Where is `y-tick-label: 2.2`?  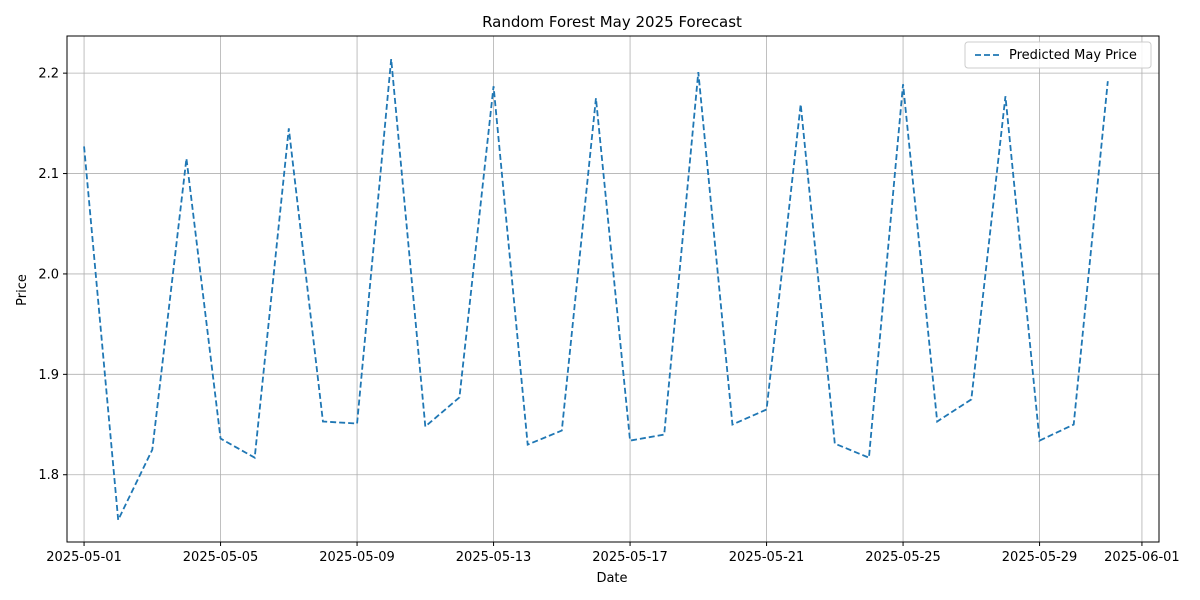
y-tick-label: 2.2 is located at coordinates (48, 74).